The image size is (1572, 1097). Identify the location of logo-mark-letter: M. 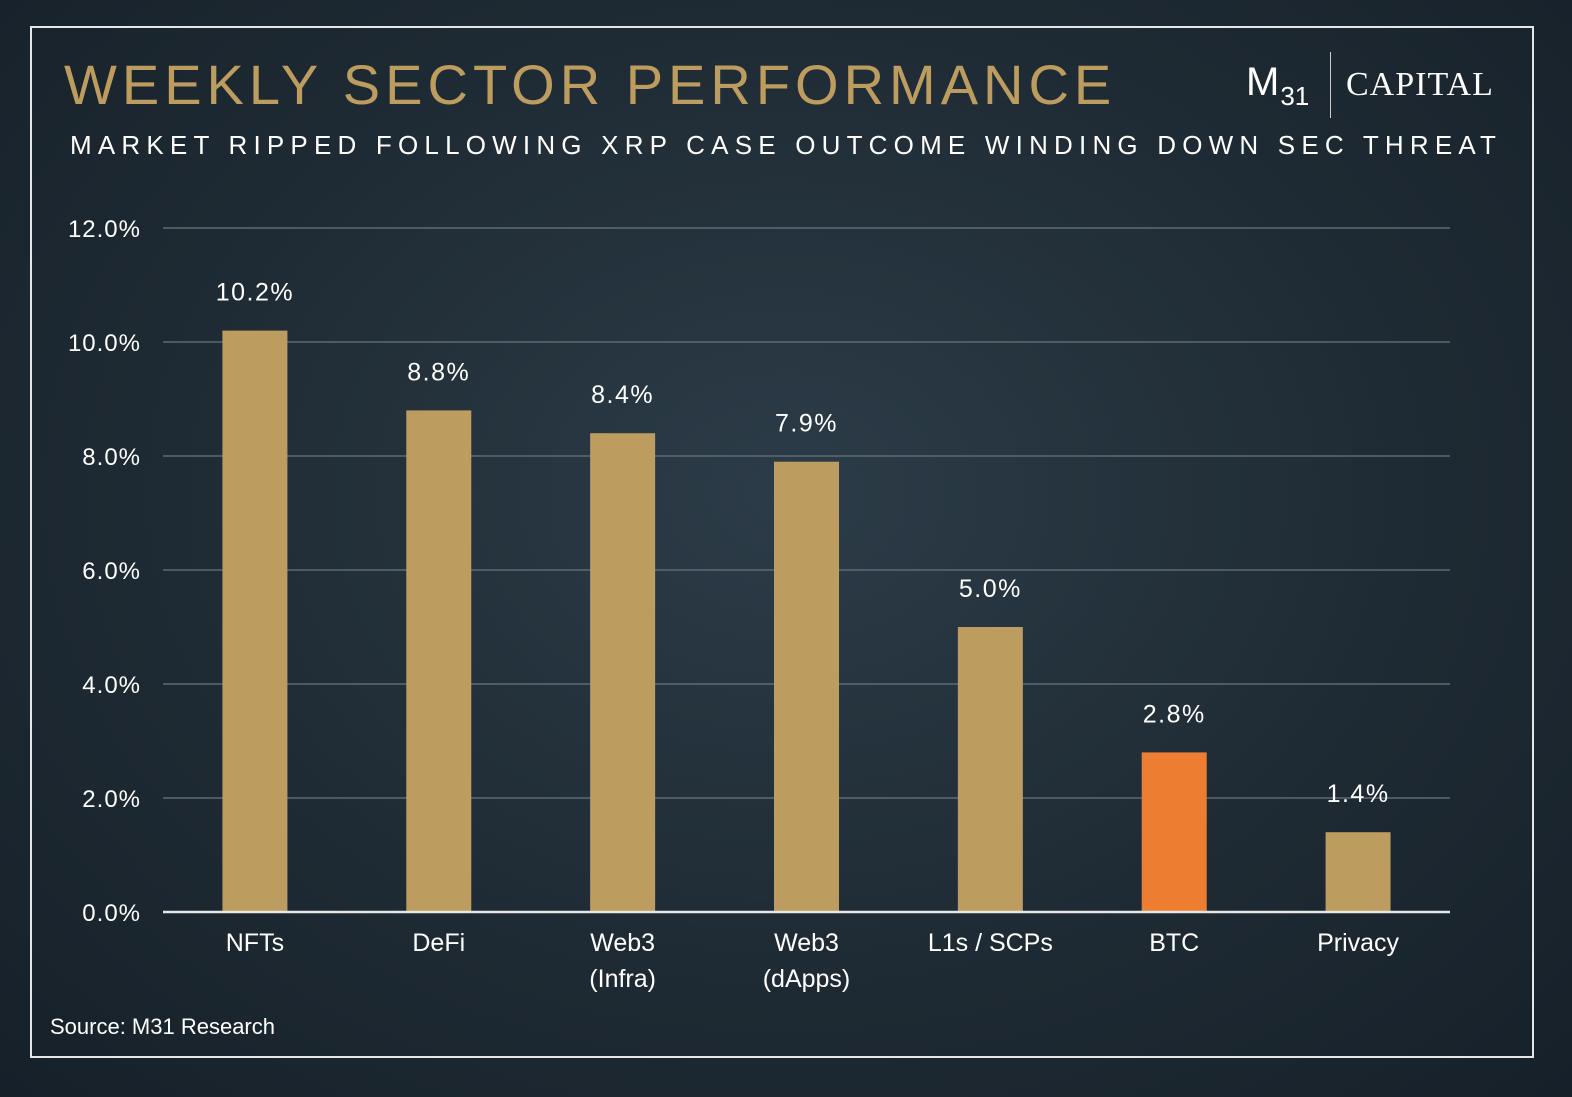
(1263, 82).